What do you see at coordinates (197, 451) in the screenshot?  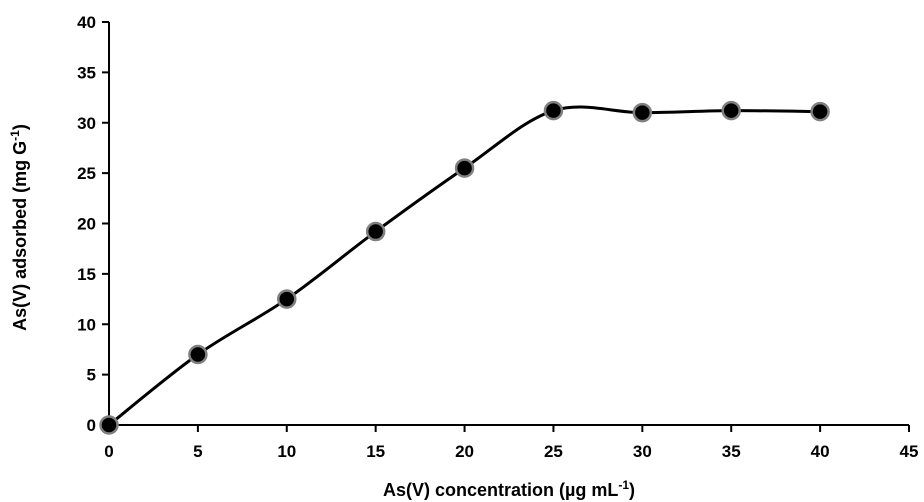 I see `x-tick-label: 5` at bounding box center [197, 451].